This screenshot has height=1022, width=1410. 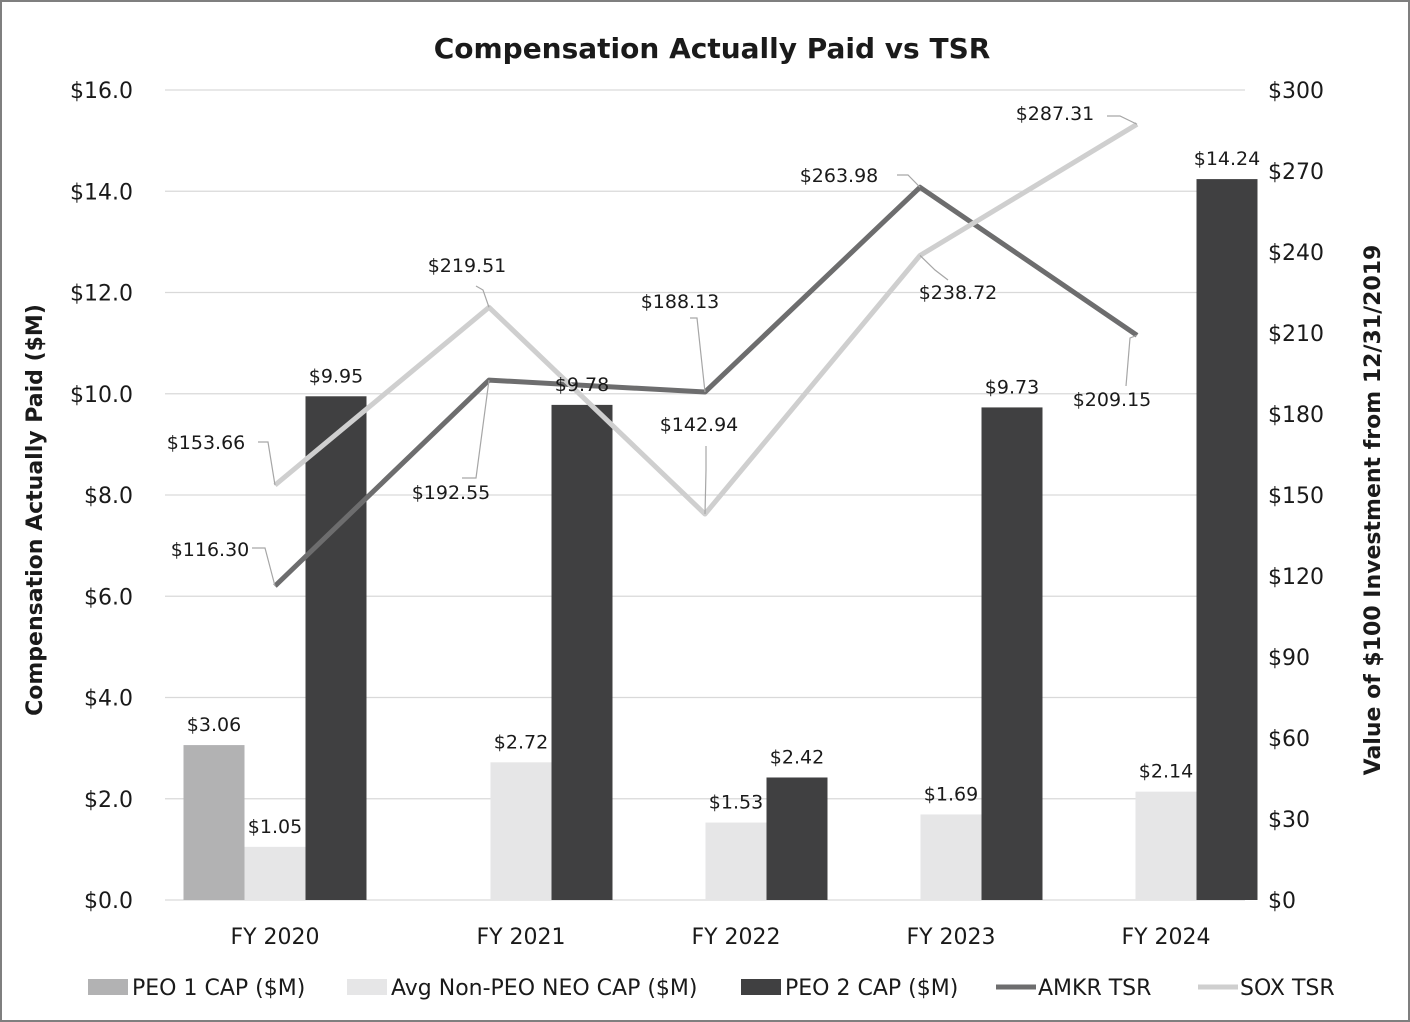 I want to click on right-tick-label: $90, so click(x=1289, y=658).